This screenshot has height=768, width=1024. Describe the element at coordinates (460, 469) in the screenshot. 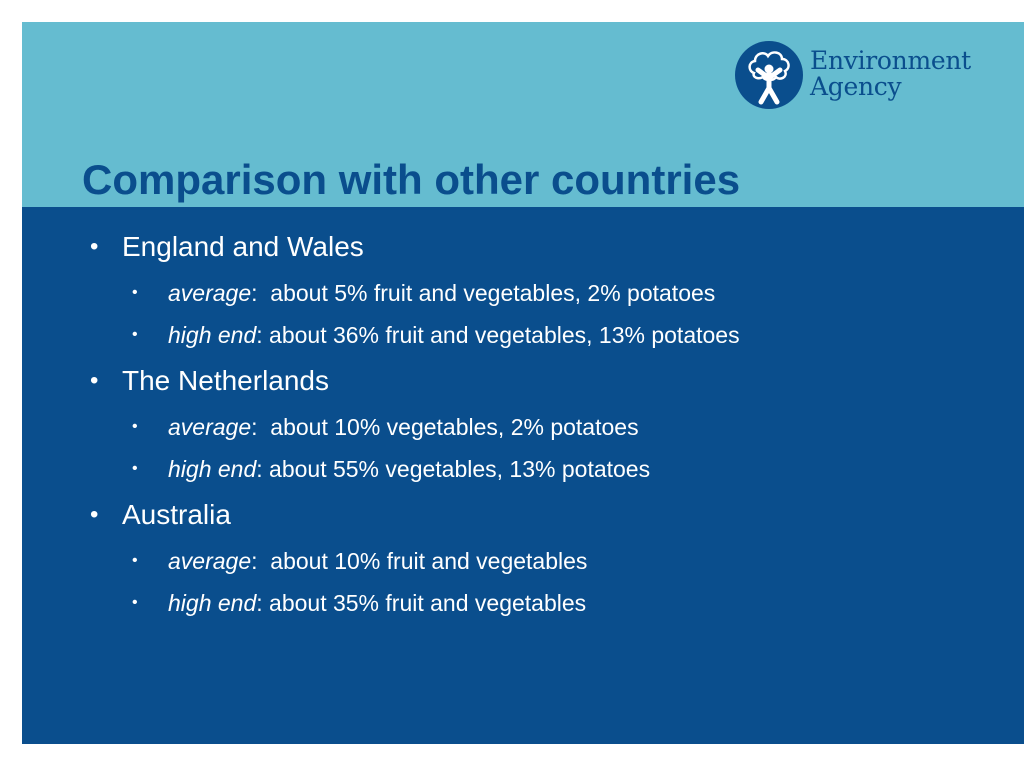

I see `item-text: about 55% vegetables, 13% potatoes` at that location.